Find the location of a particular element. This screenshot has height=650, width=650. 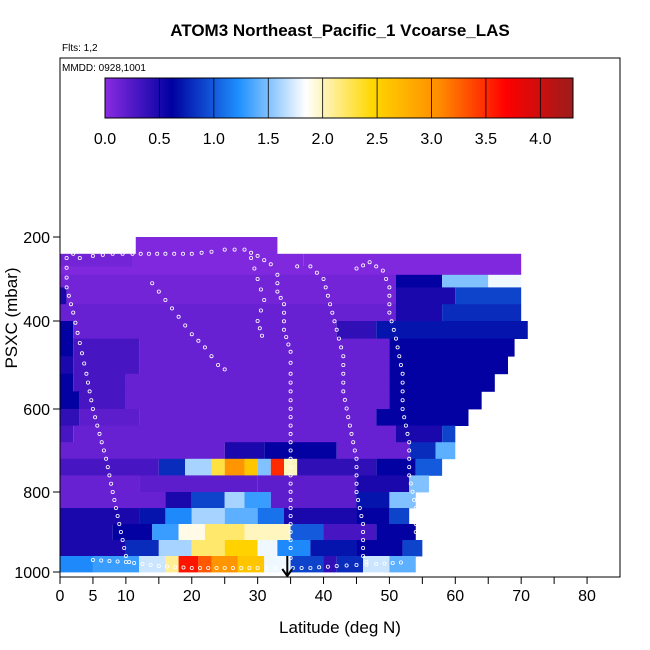

colorbar-tick-label: 1.0 is located at coordinates (214, 139).